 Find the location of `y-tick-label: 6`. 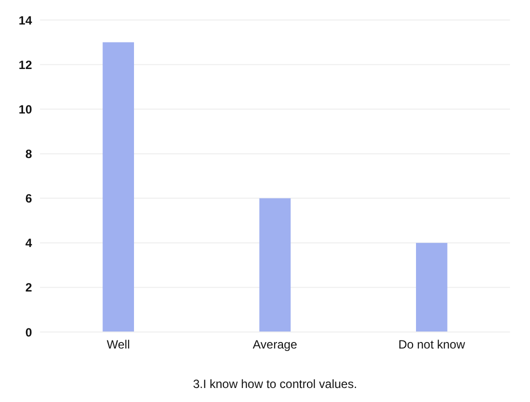

y-tick-label: 6 is located at coordinates (28, 199).